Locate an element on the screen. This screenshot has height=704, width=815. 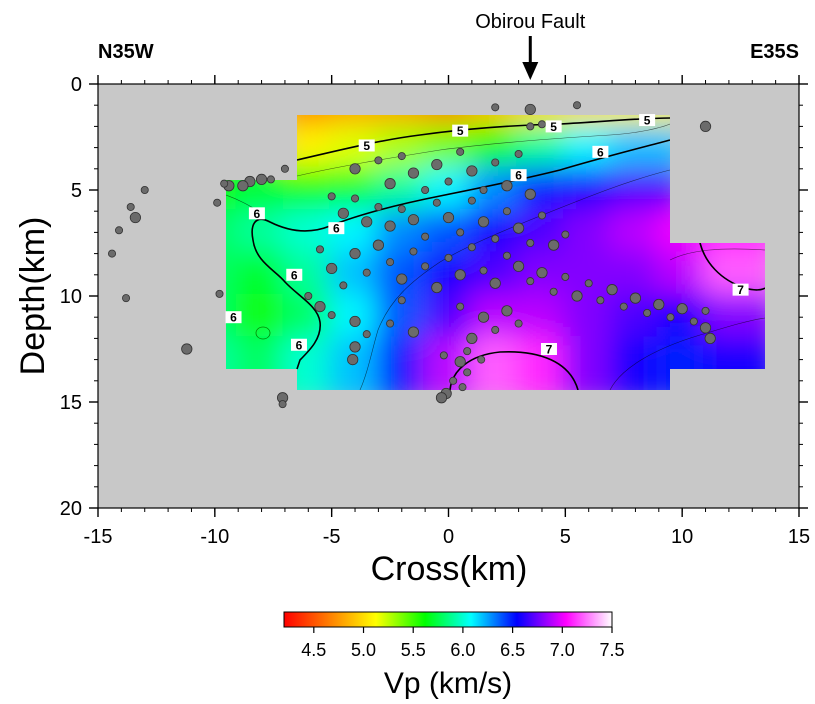
y-tick-label: 0 is located at coordinates (76, 85).